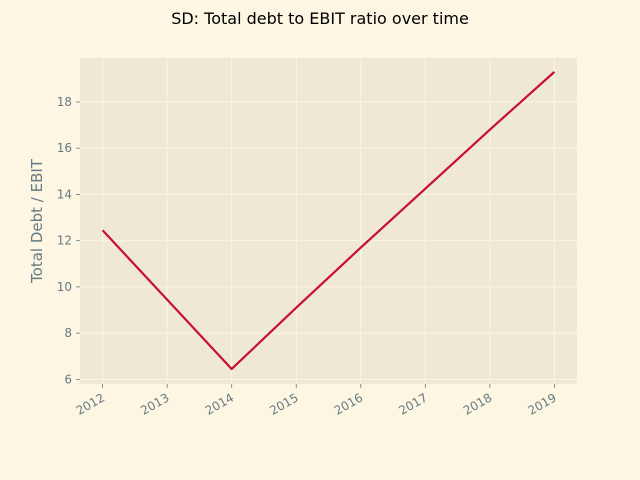 Image resolution: width=640 pixels, height=480 pixels. What do you see at coordinates (64, 102) in the screenshot?
I see `y-tick-label: 18` at bounding box center [64, 102].